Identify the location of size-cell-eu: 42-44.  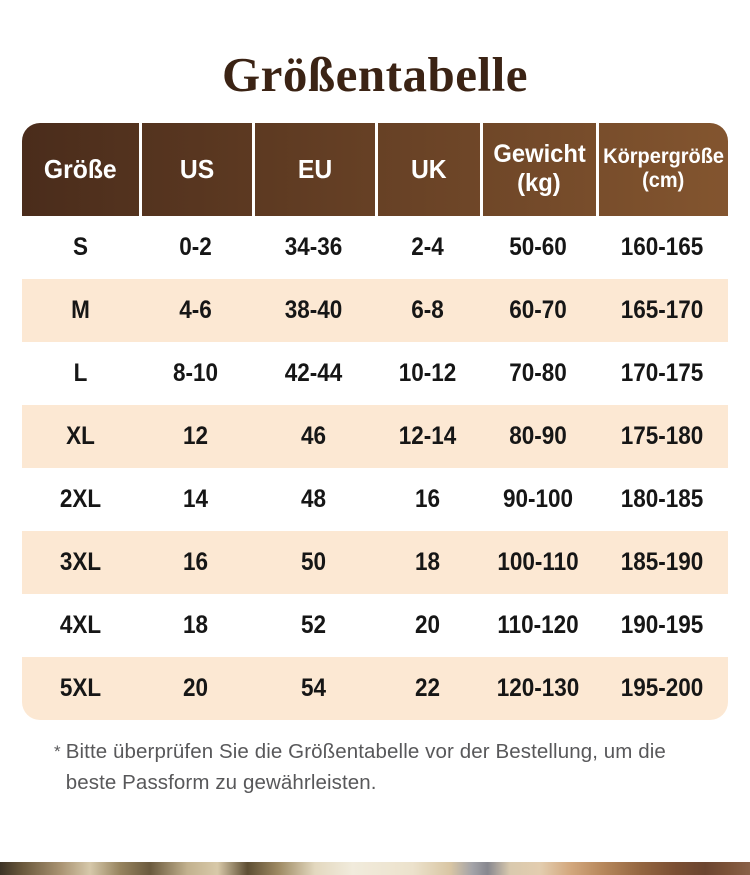
(313, 372).